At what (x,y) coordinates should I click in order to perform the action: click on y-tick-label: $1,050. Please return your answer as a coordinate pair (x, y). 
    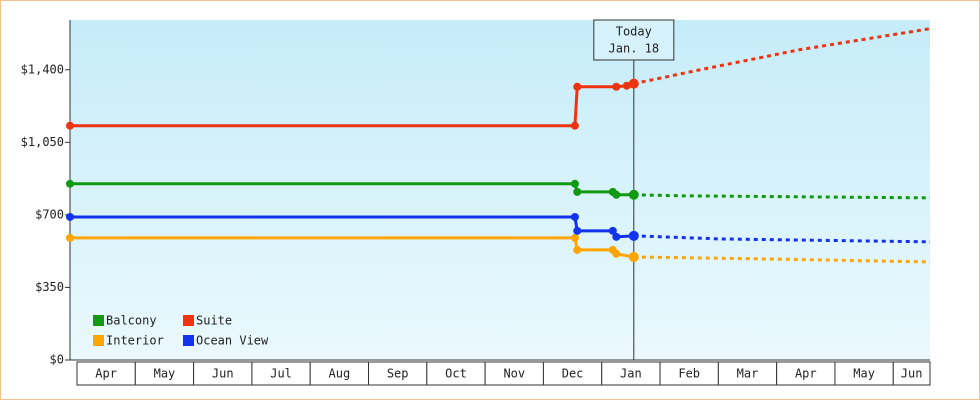
    Looking at the image, I should click on (42, 142).